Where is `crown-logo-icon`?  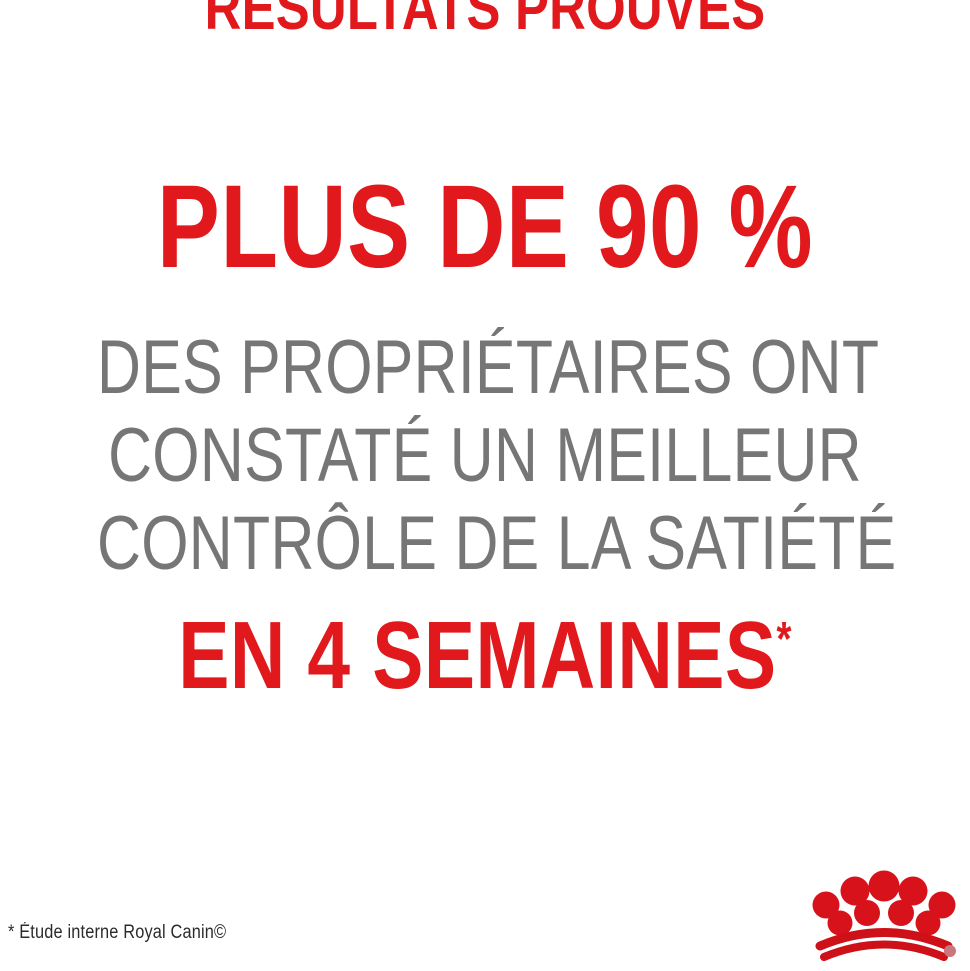
crown-logo-icon is located at coordinates (884, 915).